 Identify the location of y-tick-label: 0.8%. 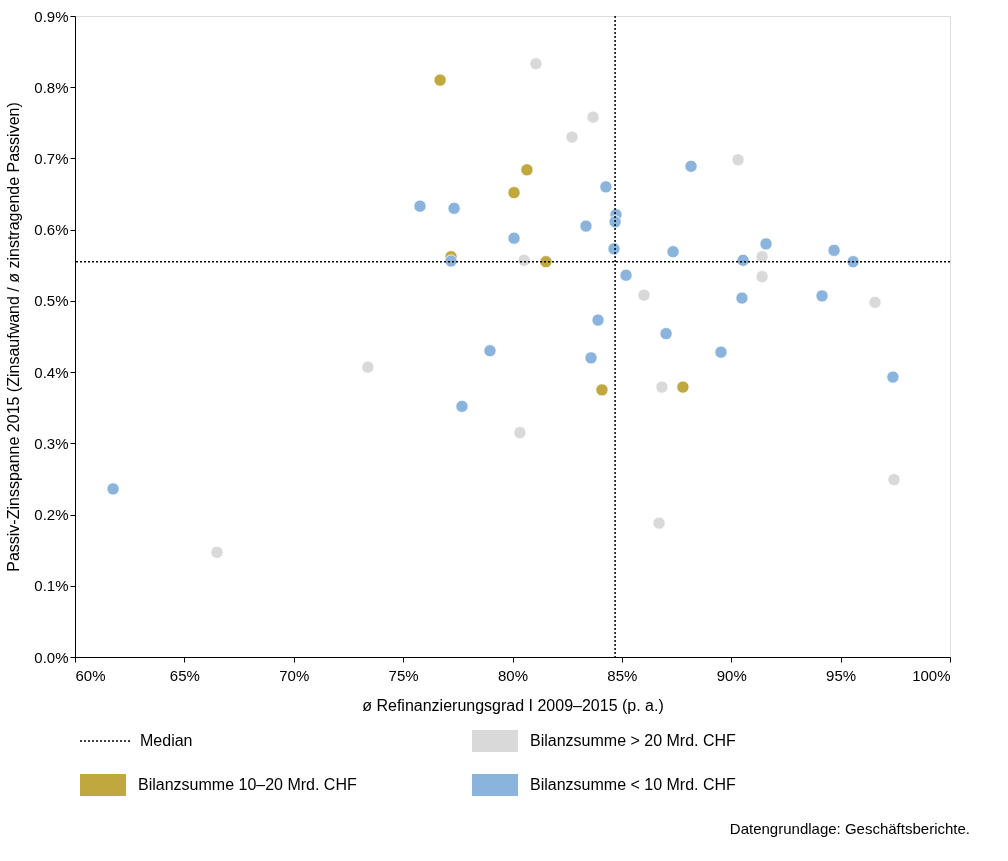
(51, 87).